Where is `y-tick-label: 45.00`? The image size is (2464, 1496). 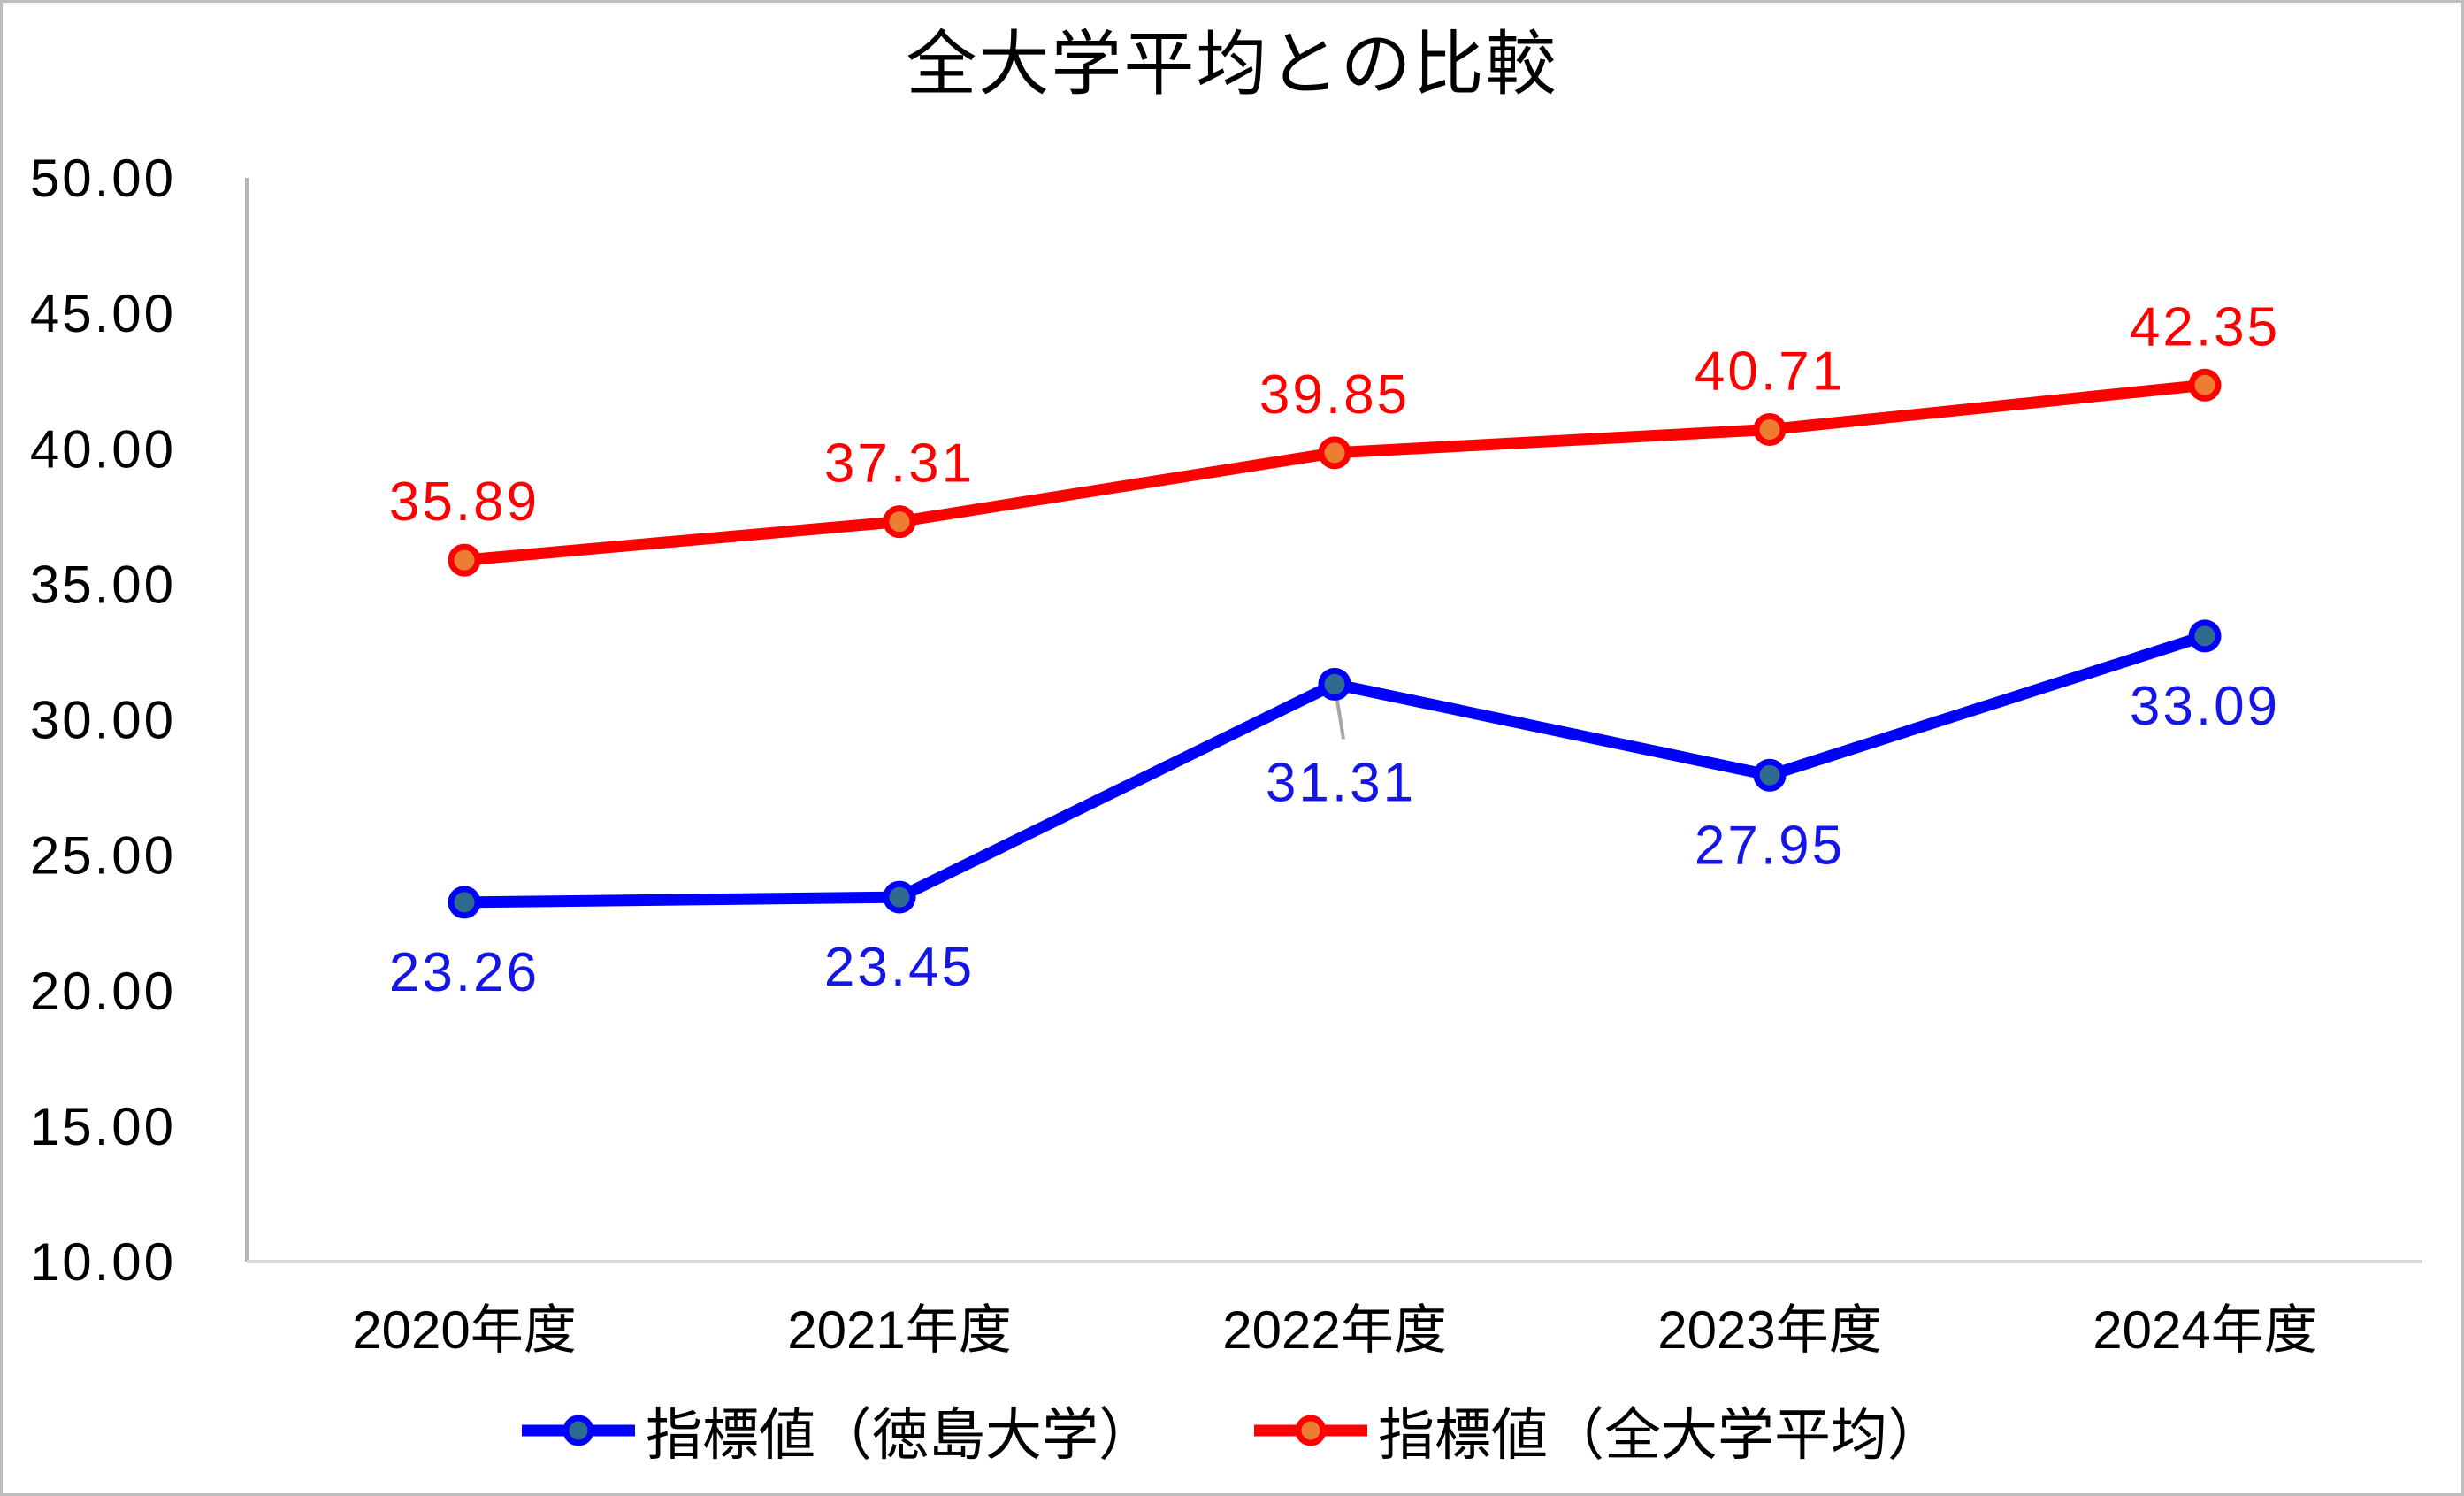 y-tick-label: 45.00 is located at coordinates (103, 313).